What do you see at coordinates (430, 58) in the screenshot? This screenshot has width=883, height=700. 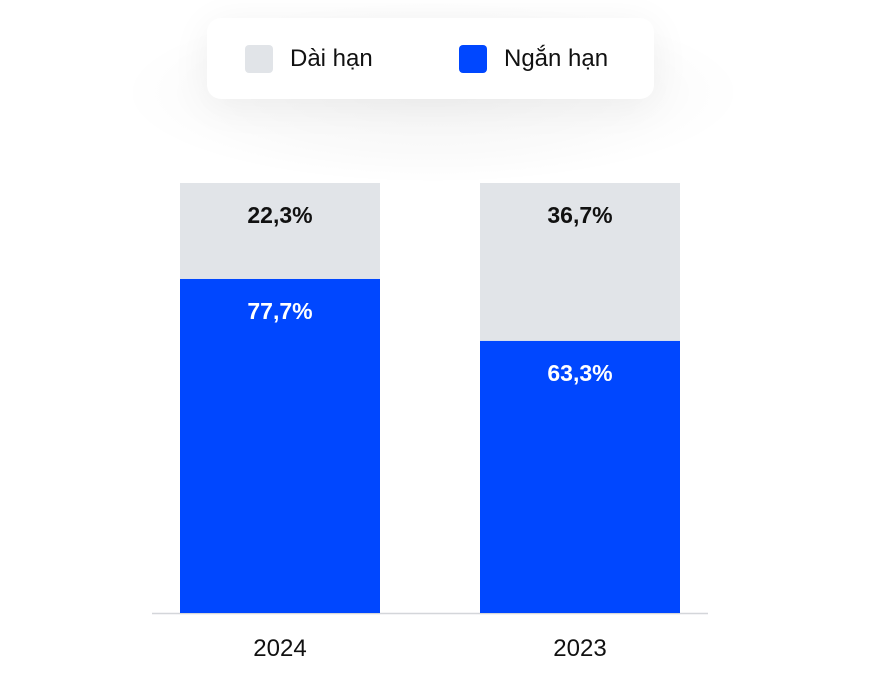 I see `chart-legend: Dài hạn Ngắn hạn` at bounding box center [430, 58].